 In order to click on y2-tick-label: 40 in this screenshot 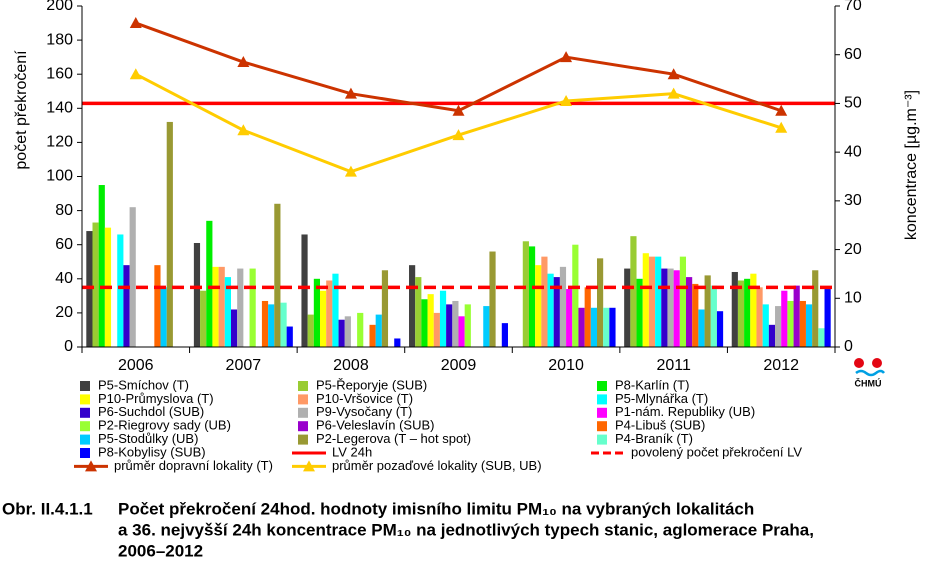, I will do `click(853, 151)`.